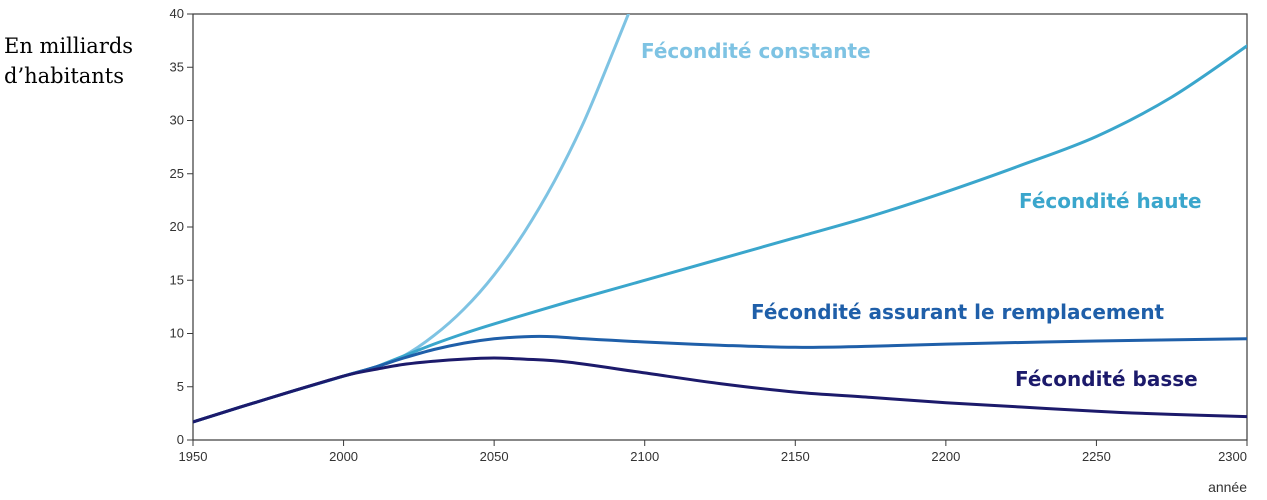  I want to click on series-label-basse: Fécondité basse, so click(1106, 379).